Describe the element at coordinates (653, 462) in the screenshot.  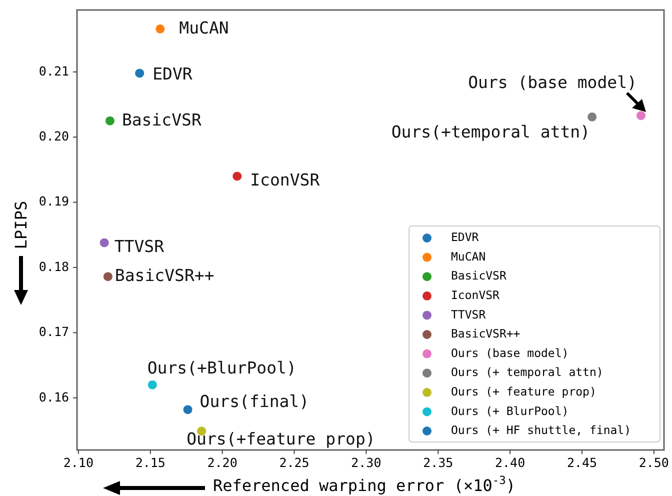
I see `x-tick-label: 2.50` at that location.